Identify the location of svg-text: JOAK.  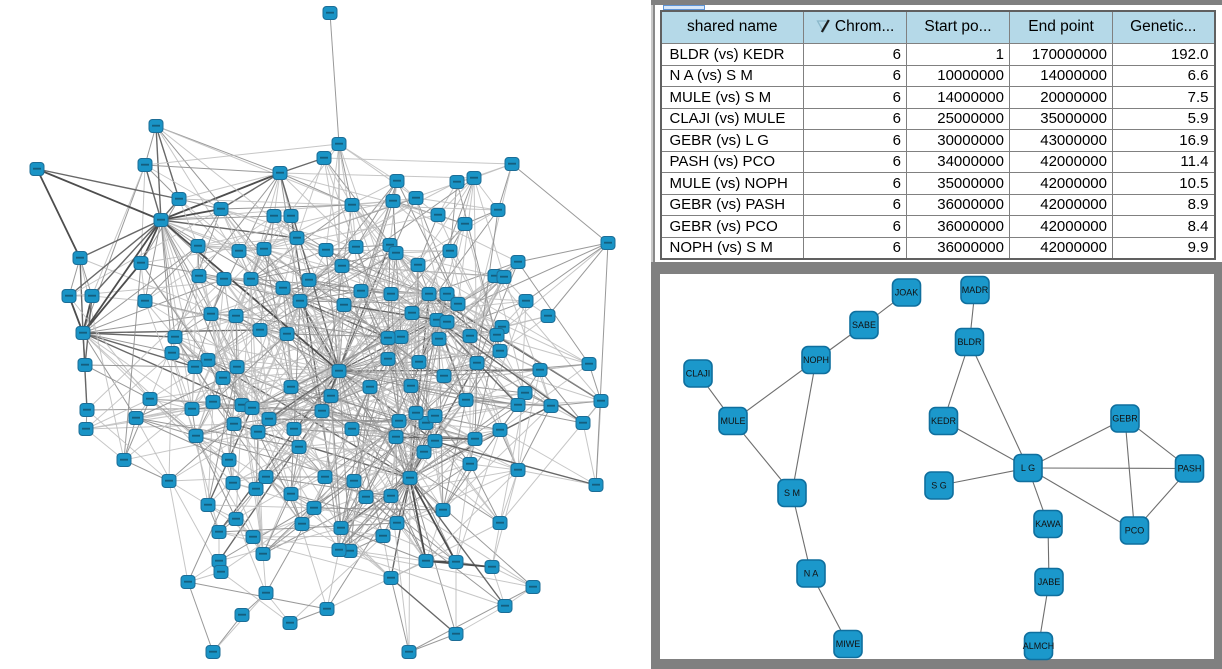
(907, 293).